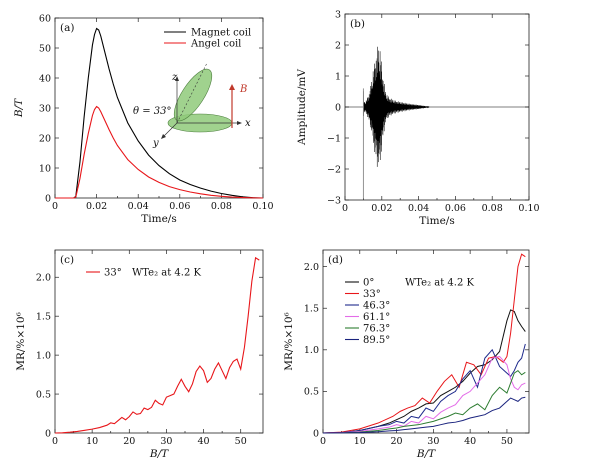  Describe the element at coordinates (174, 77) in the screenshot. I see `inset-z-label: z` at that location.